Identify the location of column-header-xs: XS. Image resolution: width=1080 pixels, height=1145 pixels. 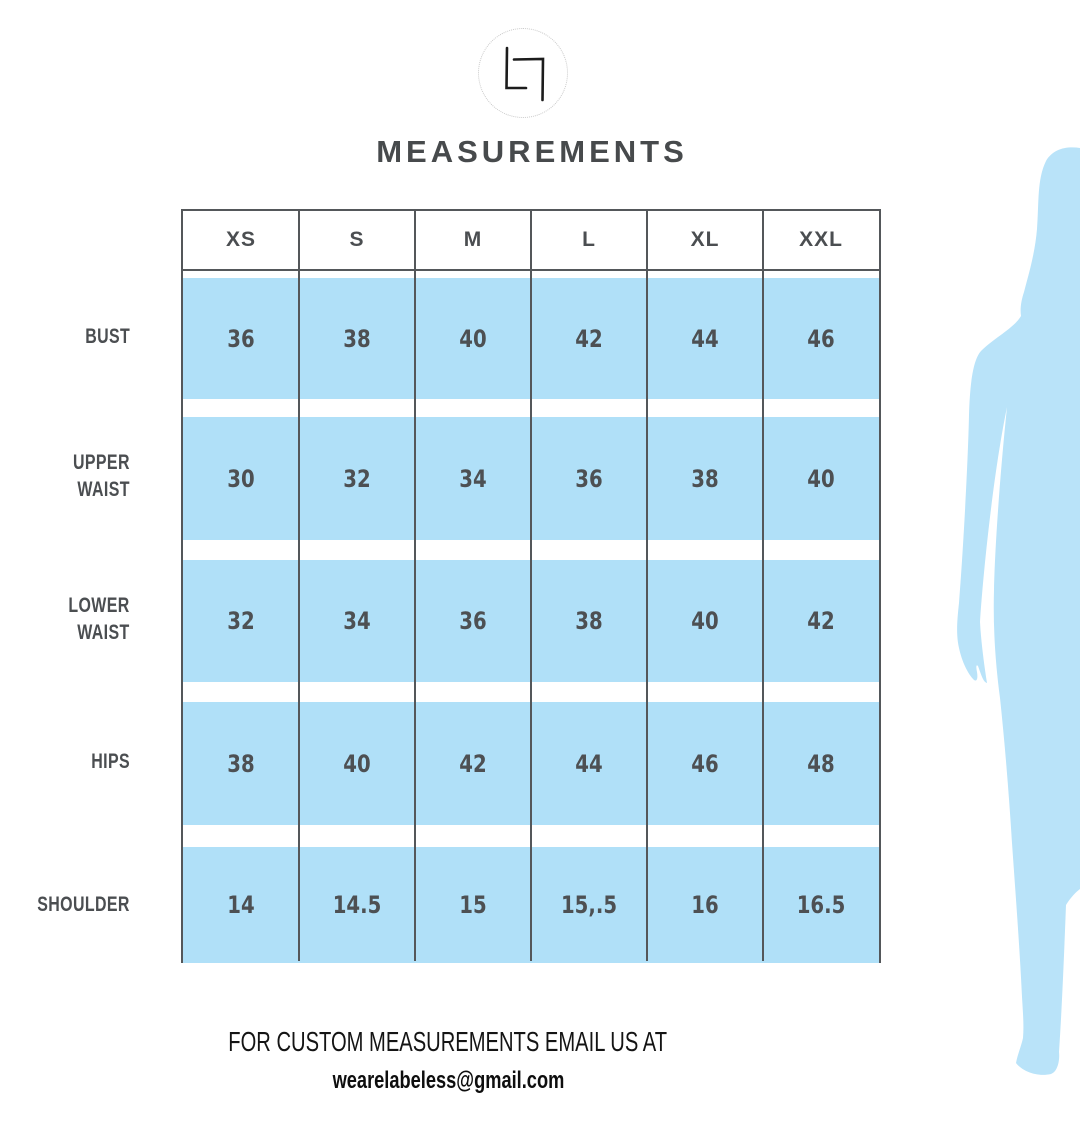
(240, 239).